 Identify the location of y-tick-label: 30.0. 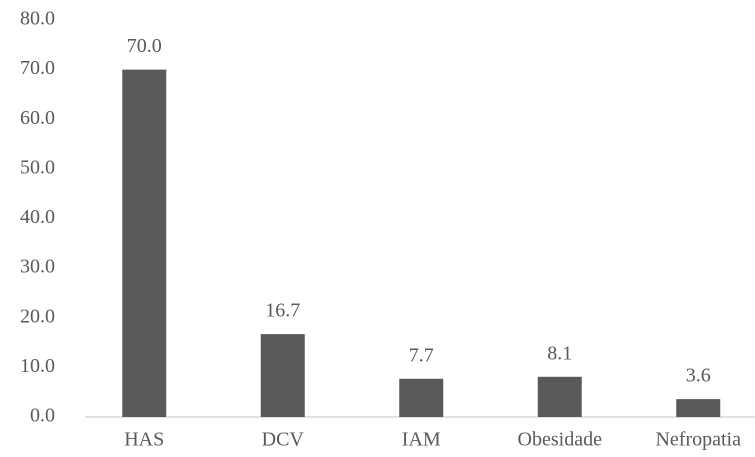
(37, 267).